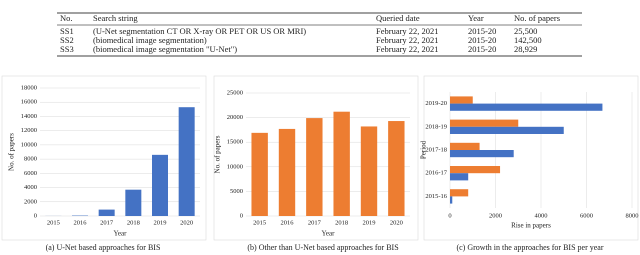  What do you see at coordinates (165, 49) in the screenshot?
I see `table-cell: (biomedical image segmentation "U-Net")` at bounding box center [165, 49].